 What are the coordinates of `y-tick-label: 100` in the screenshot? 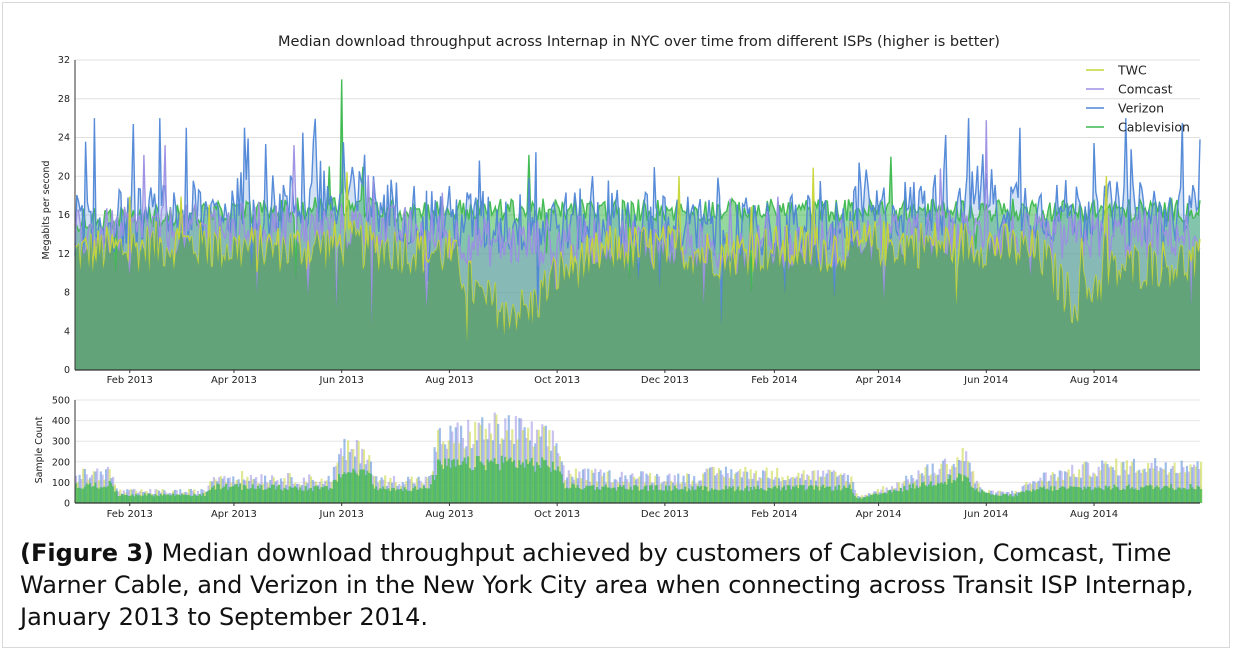 It's located at (61, 483).